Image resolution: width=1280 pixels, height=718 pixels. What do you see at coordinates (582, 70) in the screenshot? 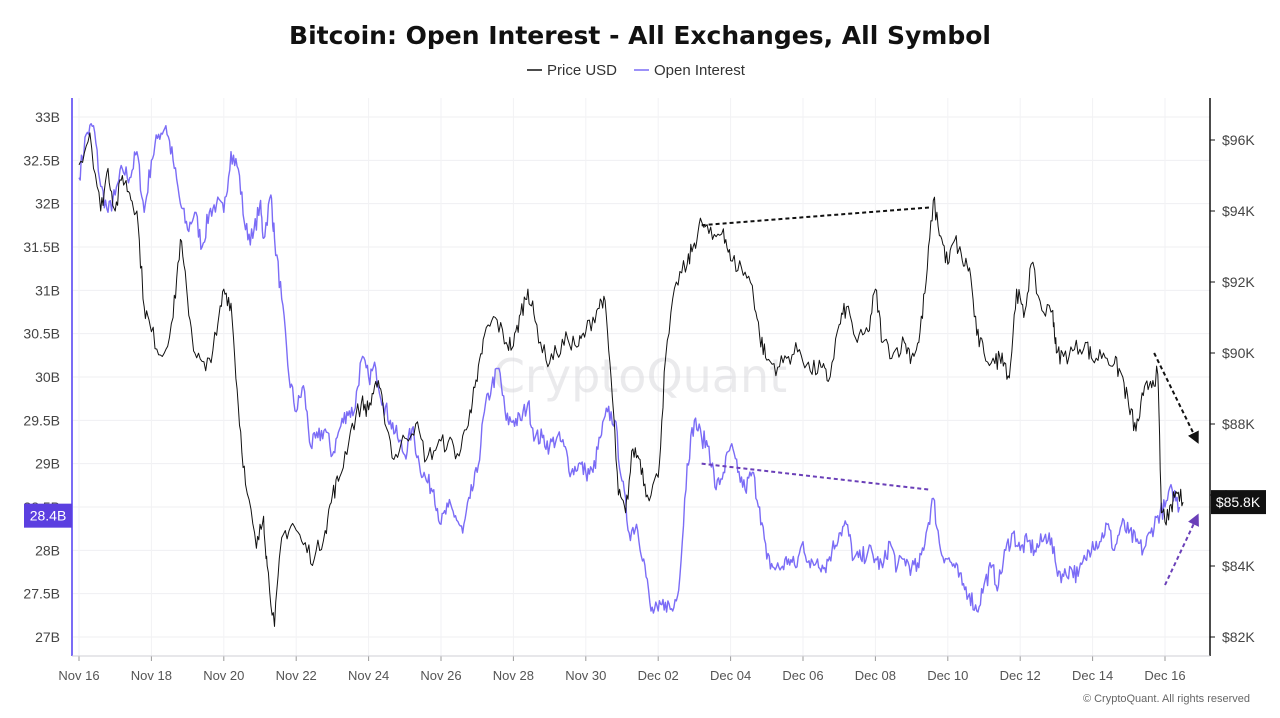
I see `legend-price-label: Price USD` at bounding box center [582, 70].